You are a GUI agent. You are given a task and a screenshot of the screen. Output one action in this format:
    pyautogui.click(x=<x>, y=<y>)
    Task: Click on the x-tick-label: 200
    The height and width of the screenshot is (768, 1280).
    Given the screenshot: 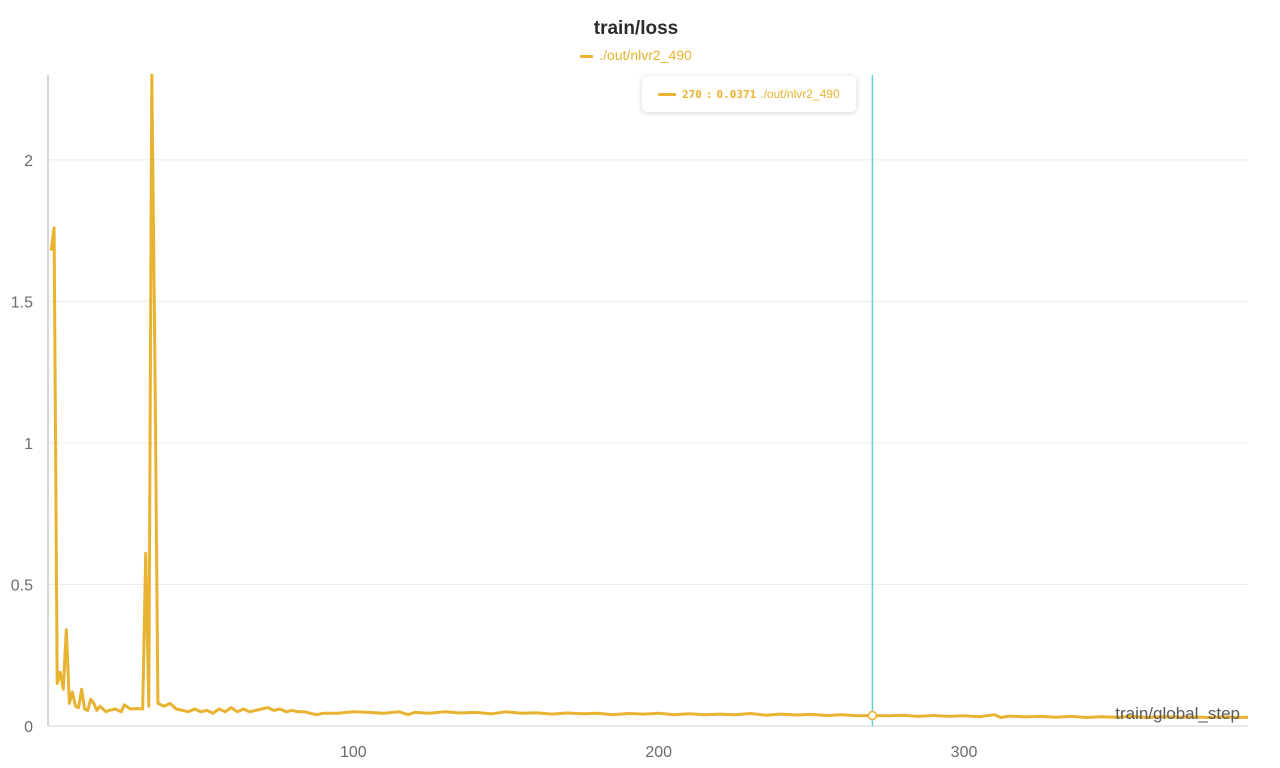 What is the action you would take?
    pyautogui.click(x=658, y=752)
    